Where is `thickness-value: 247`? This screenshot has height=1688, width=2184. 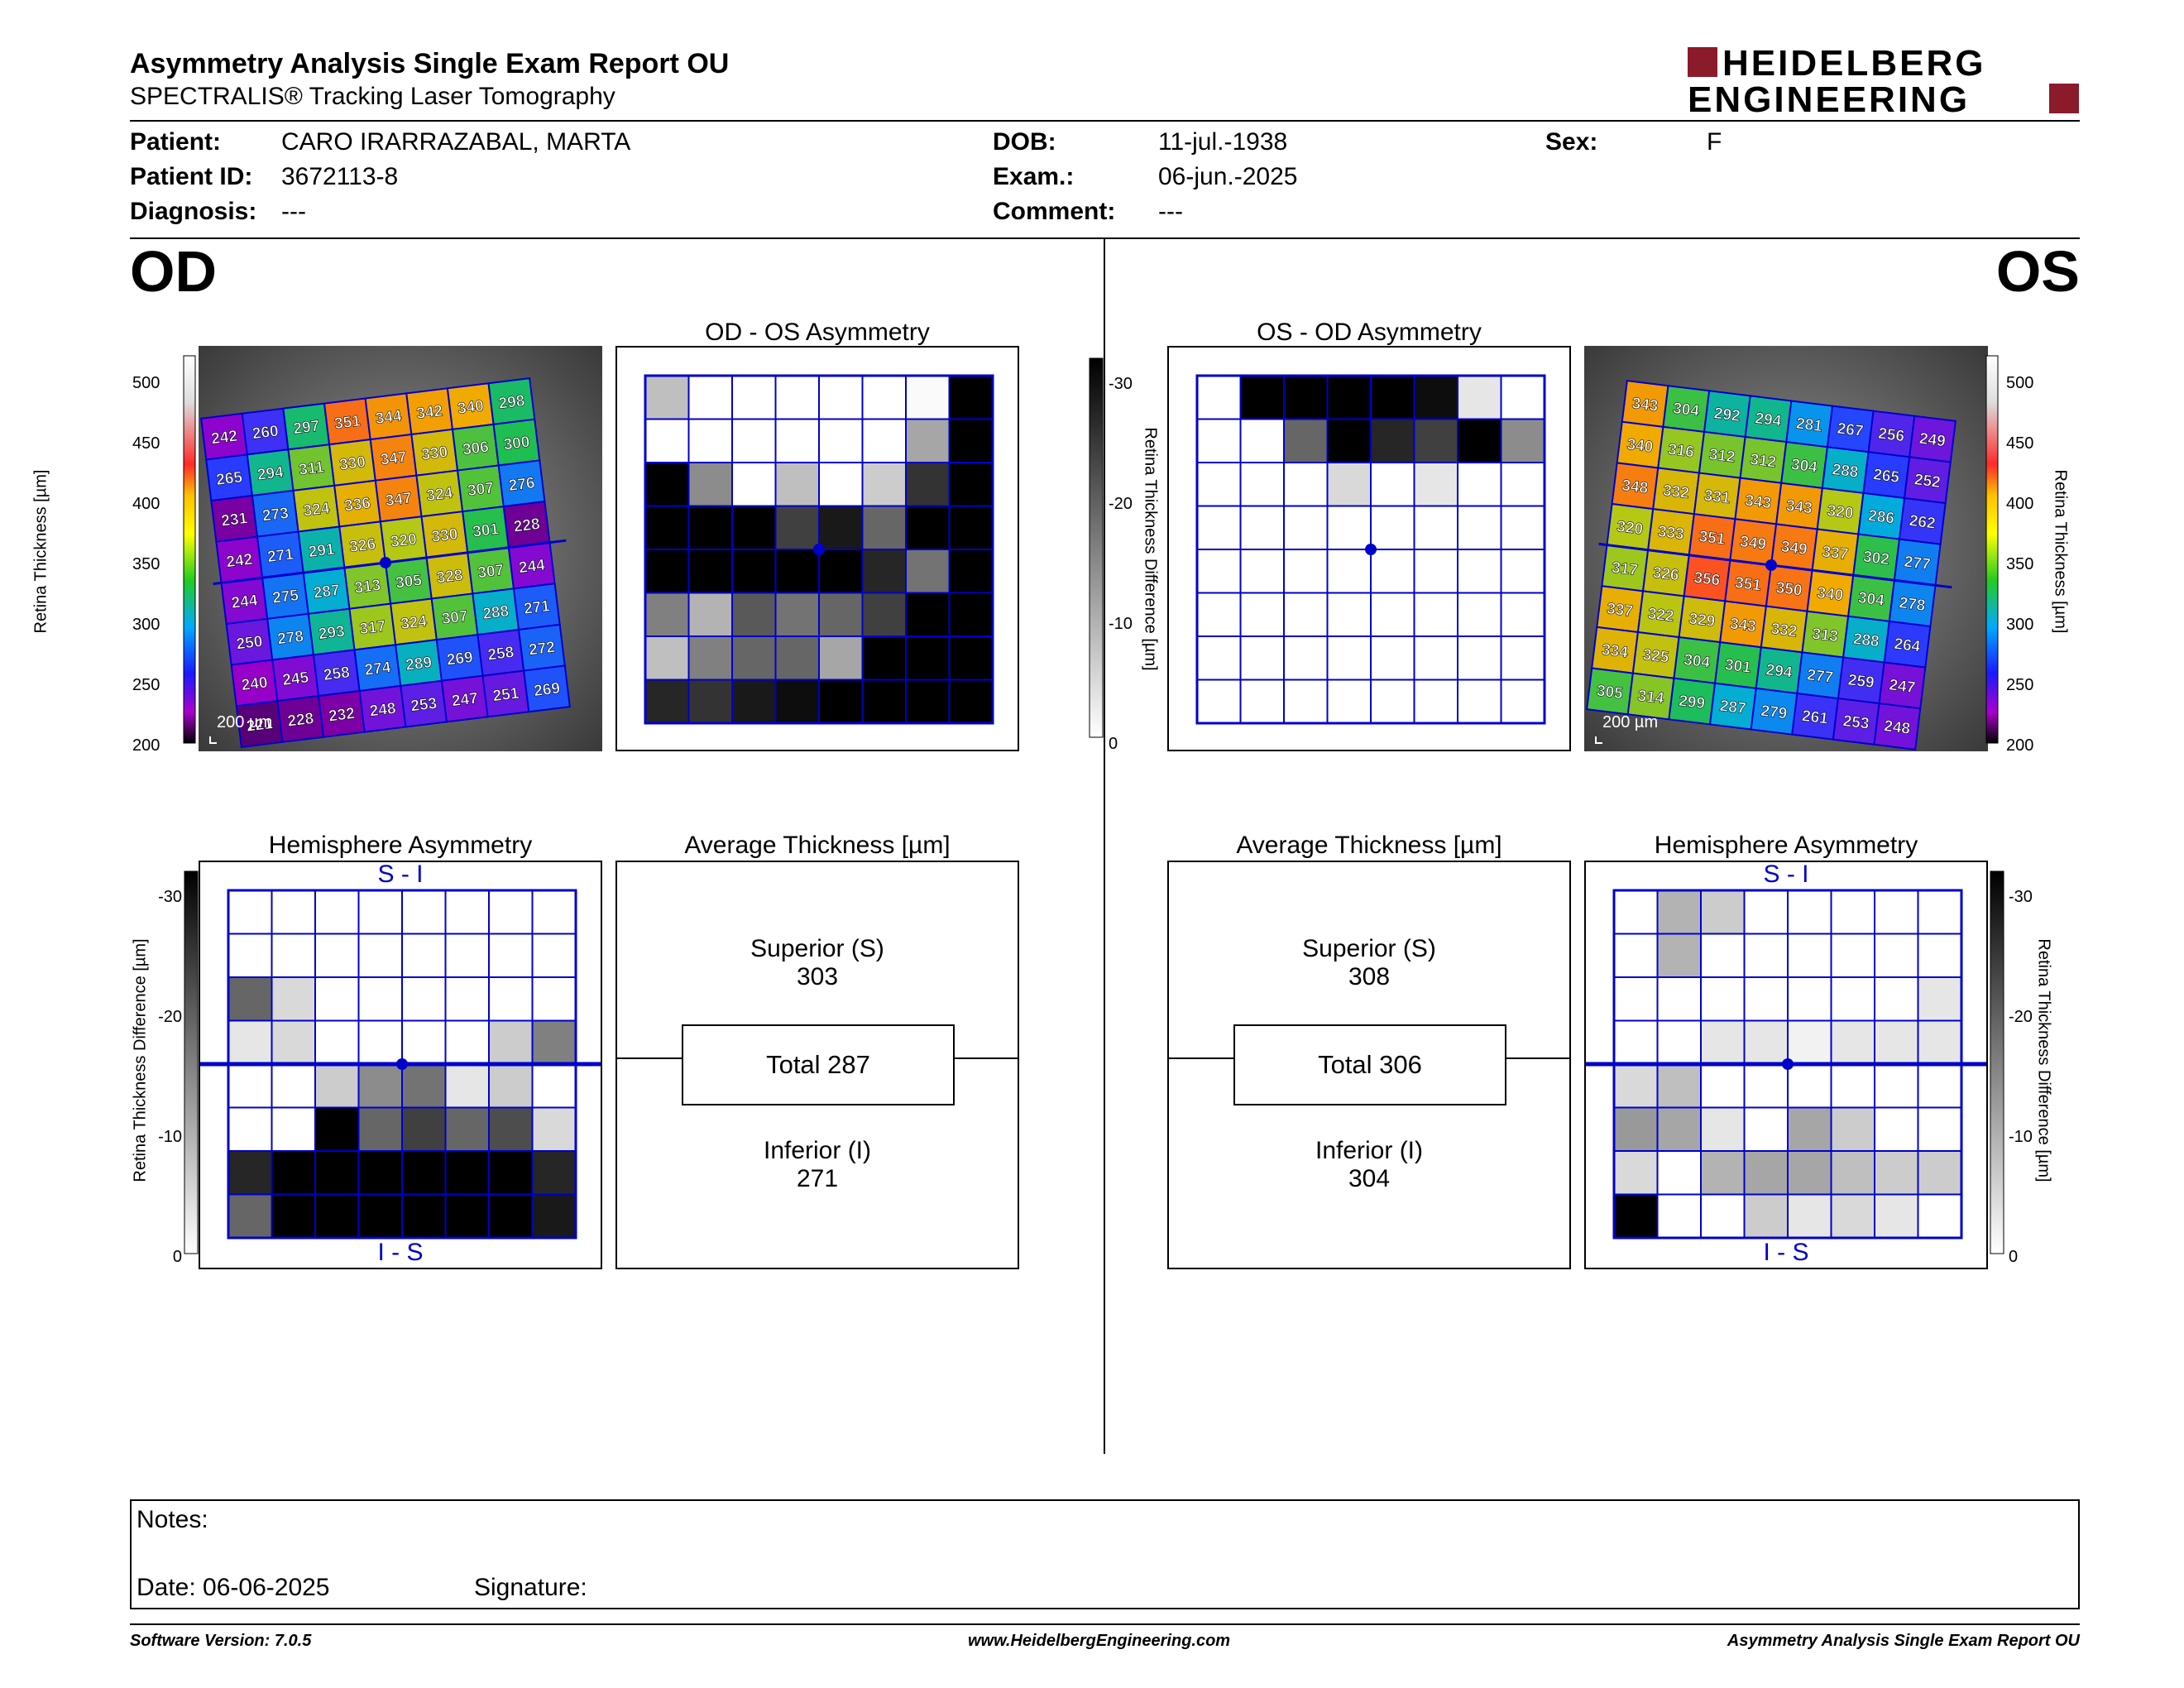 thickness-value: 247 is located at coordinates (1902, 687).